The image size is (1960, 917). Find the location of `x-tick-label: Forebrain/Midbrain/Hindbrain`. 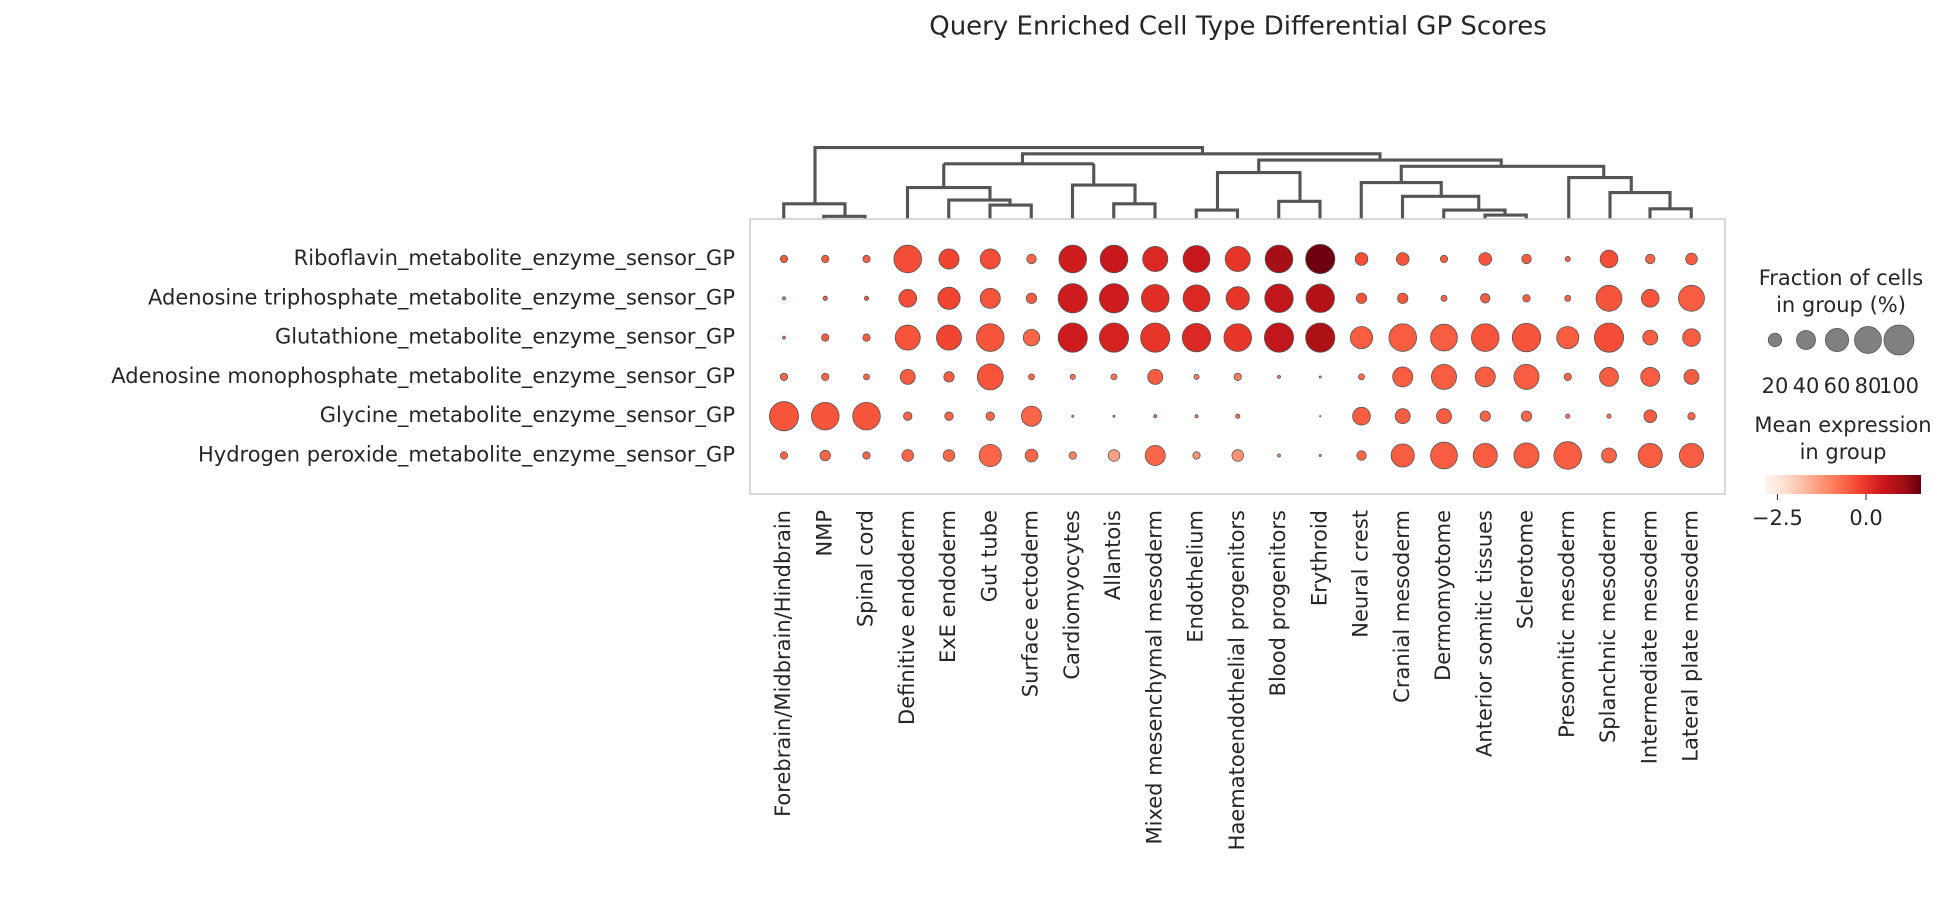

x-tick-label: Forebrain/Midbrain/Hindbrain is located at coordinates (783, 663).